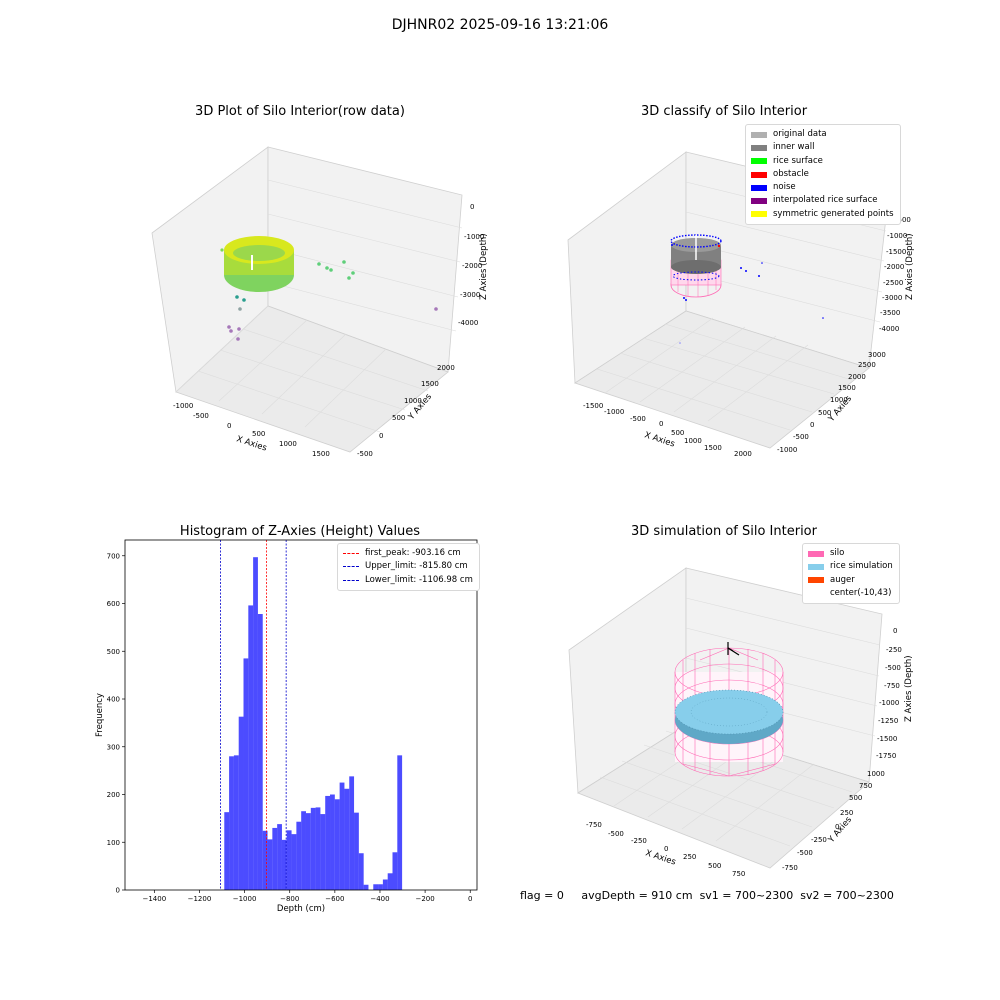 The height and width of the screenshot is (1000, 1000). Describe the element at coordinates (113, 556) in the screenshot. I see `histogram-ytick-label: 700` at that location.